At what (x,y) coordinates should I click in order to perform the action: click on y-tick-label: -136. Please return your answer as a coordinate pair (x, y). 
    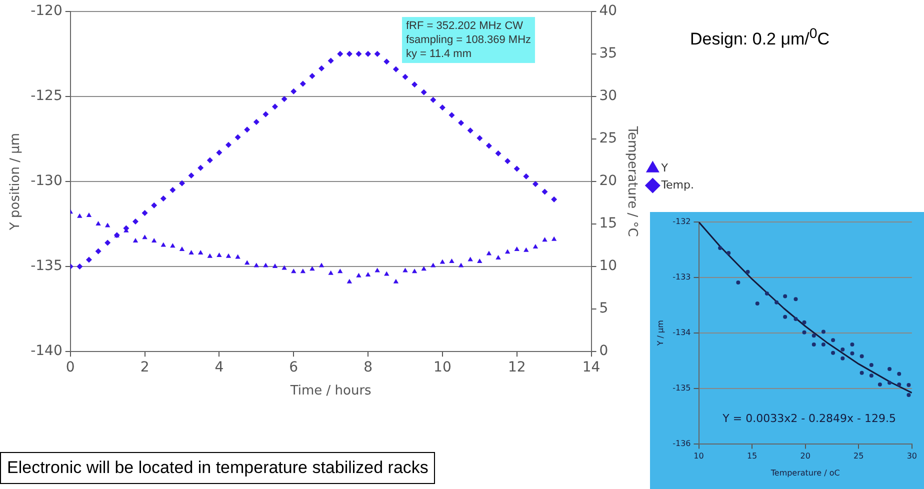
    Looking at the image, I should click on (681, 443).